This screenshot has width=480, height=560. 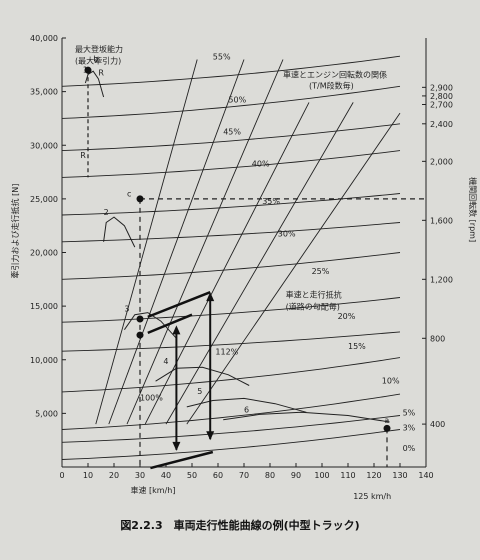 I want to click on arrowhead-100-down, so click(x=176, y=446).